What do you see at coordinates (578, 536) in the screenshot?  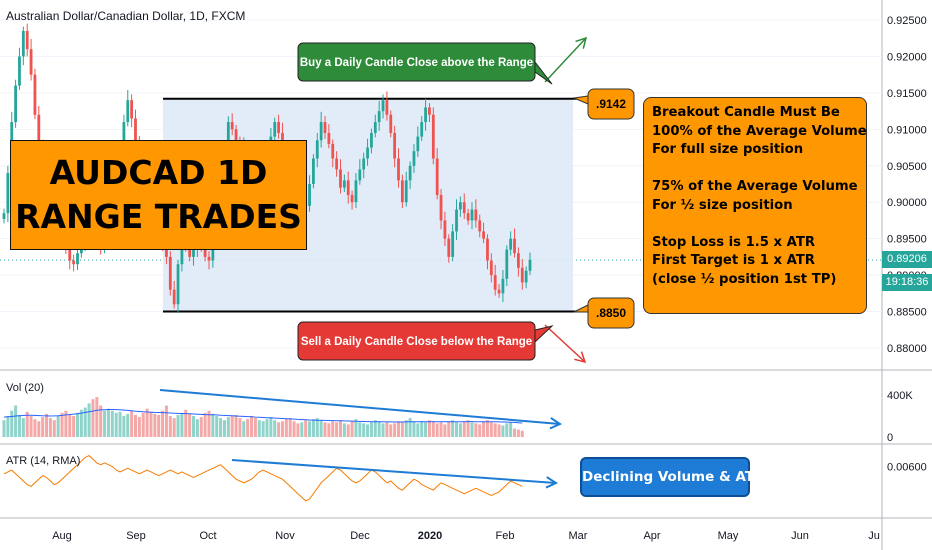 I see `time-axis-label: Mar` at bounding box center [578, 536].